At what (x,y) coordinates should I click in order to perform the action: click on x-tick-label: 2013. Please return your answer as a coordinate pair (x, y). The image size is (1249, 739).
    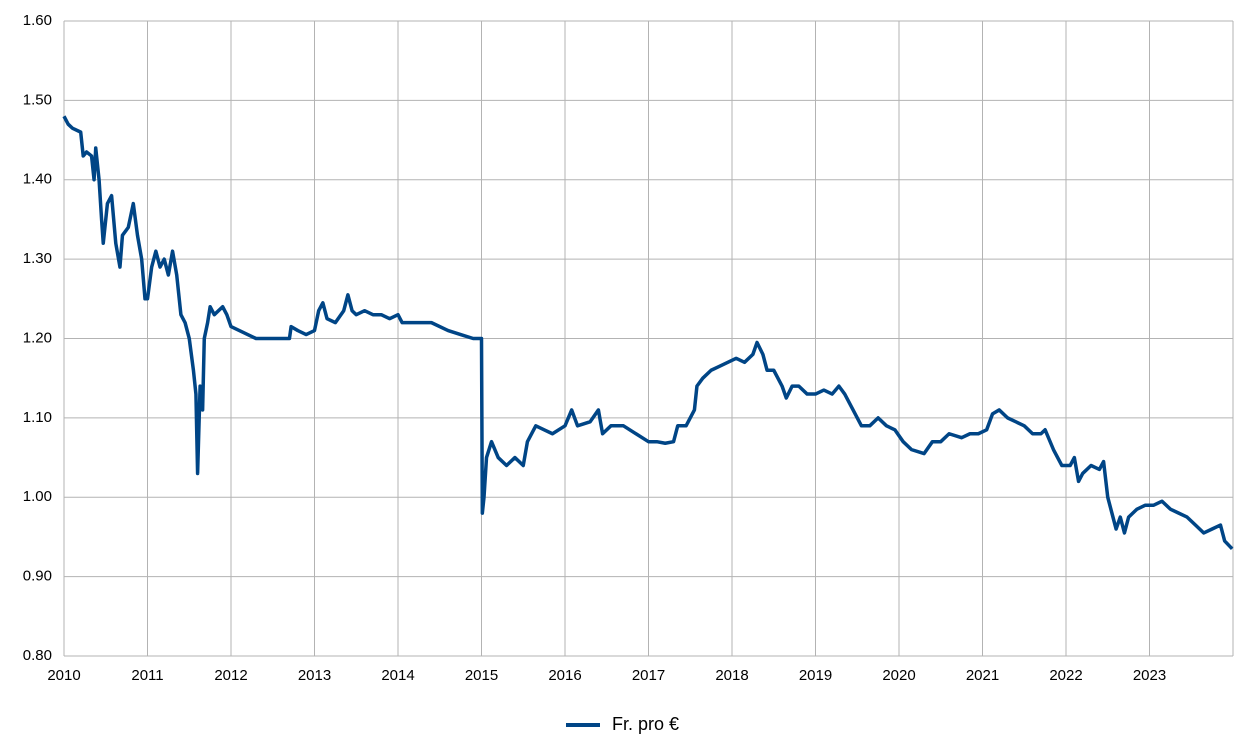
    Looking at the image, I should click on (314, 675).